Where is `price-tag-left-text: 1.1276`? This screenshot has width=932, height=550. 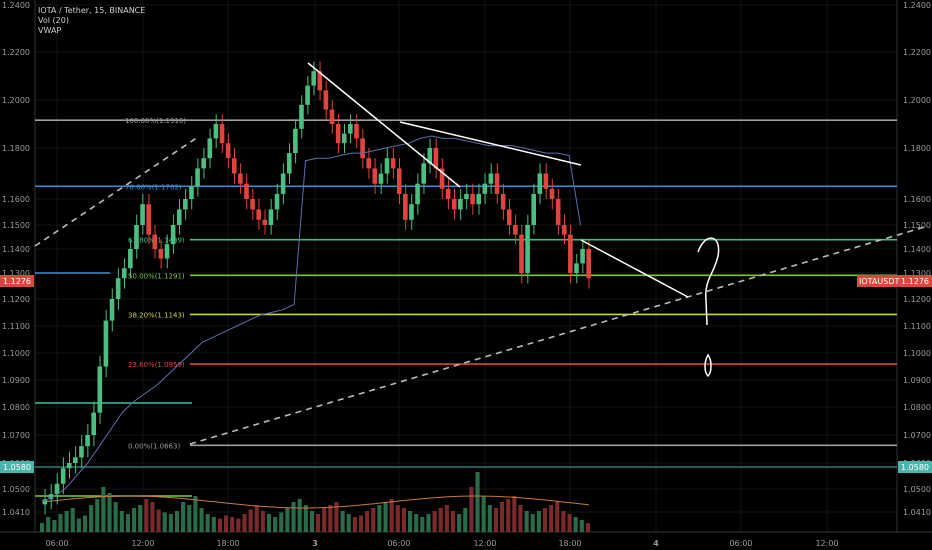 price-tag-left-text: 1.1276 is located at coordinates (17, 281).